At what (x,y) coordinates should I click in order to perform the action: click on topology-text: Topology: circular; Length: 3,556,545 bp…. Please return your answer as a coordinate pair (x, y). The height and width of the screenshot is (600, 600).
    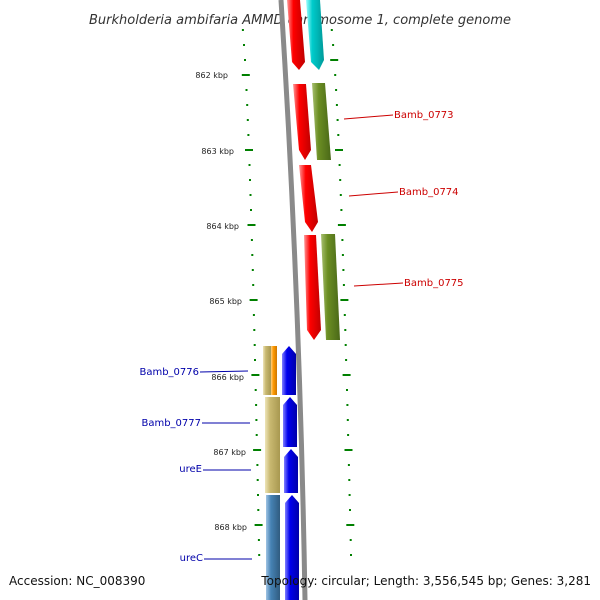
    Looking at the image, I should click on (426, 581).